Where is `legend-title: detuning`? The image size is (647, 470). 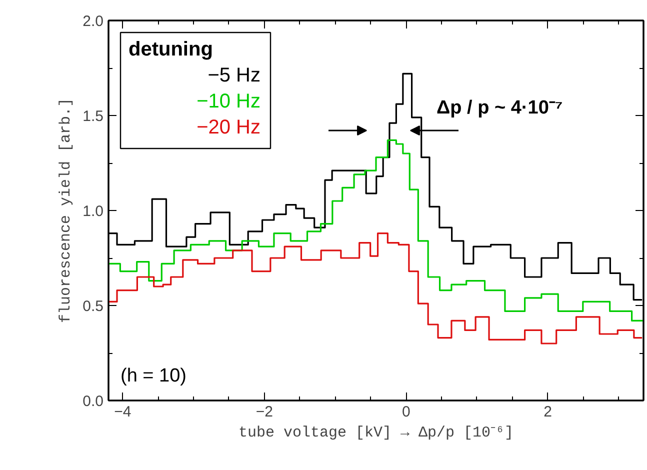 legend-title: detuning is located at coordinates (170, 49).